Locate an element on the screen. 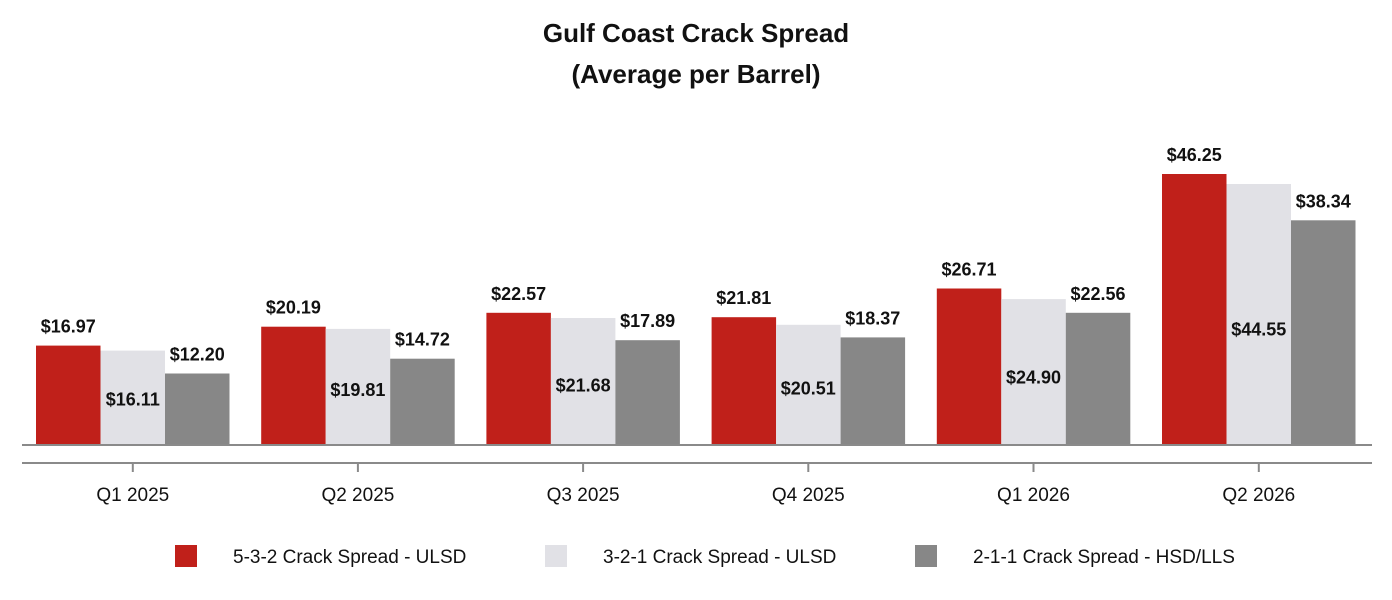 Image resolution: width=1392 pixels, height=600 pixels. bar-label-series-1-cat-1: $16.97 is located at coordinates (68, 327).